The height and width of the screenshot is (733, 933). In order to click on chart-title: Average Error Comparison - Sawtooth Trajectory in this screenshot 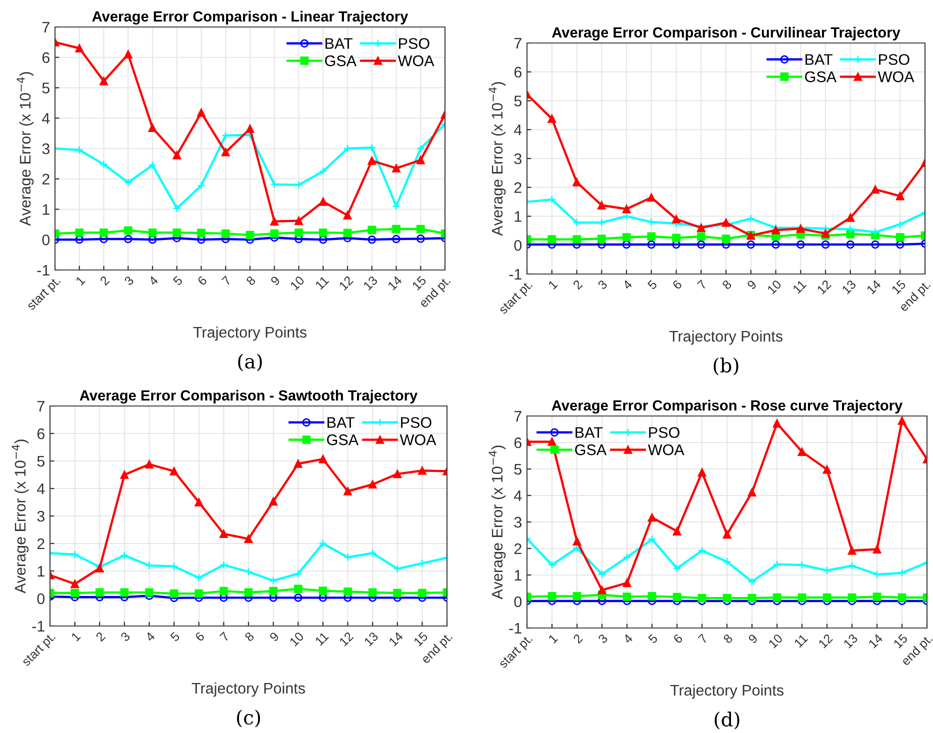, I will do `click(249, 397)`.